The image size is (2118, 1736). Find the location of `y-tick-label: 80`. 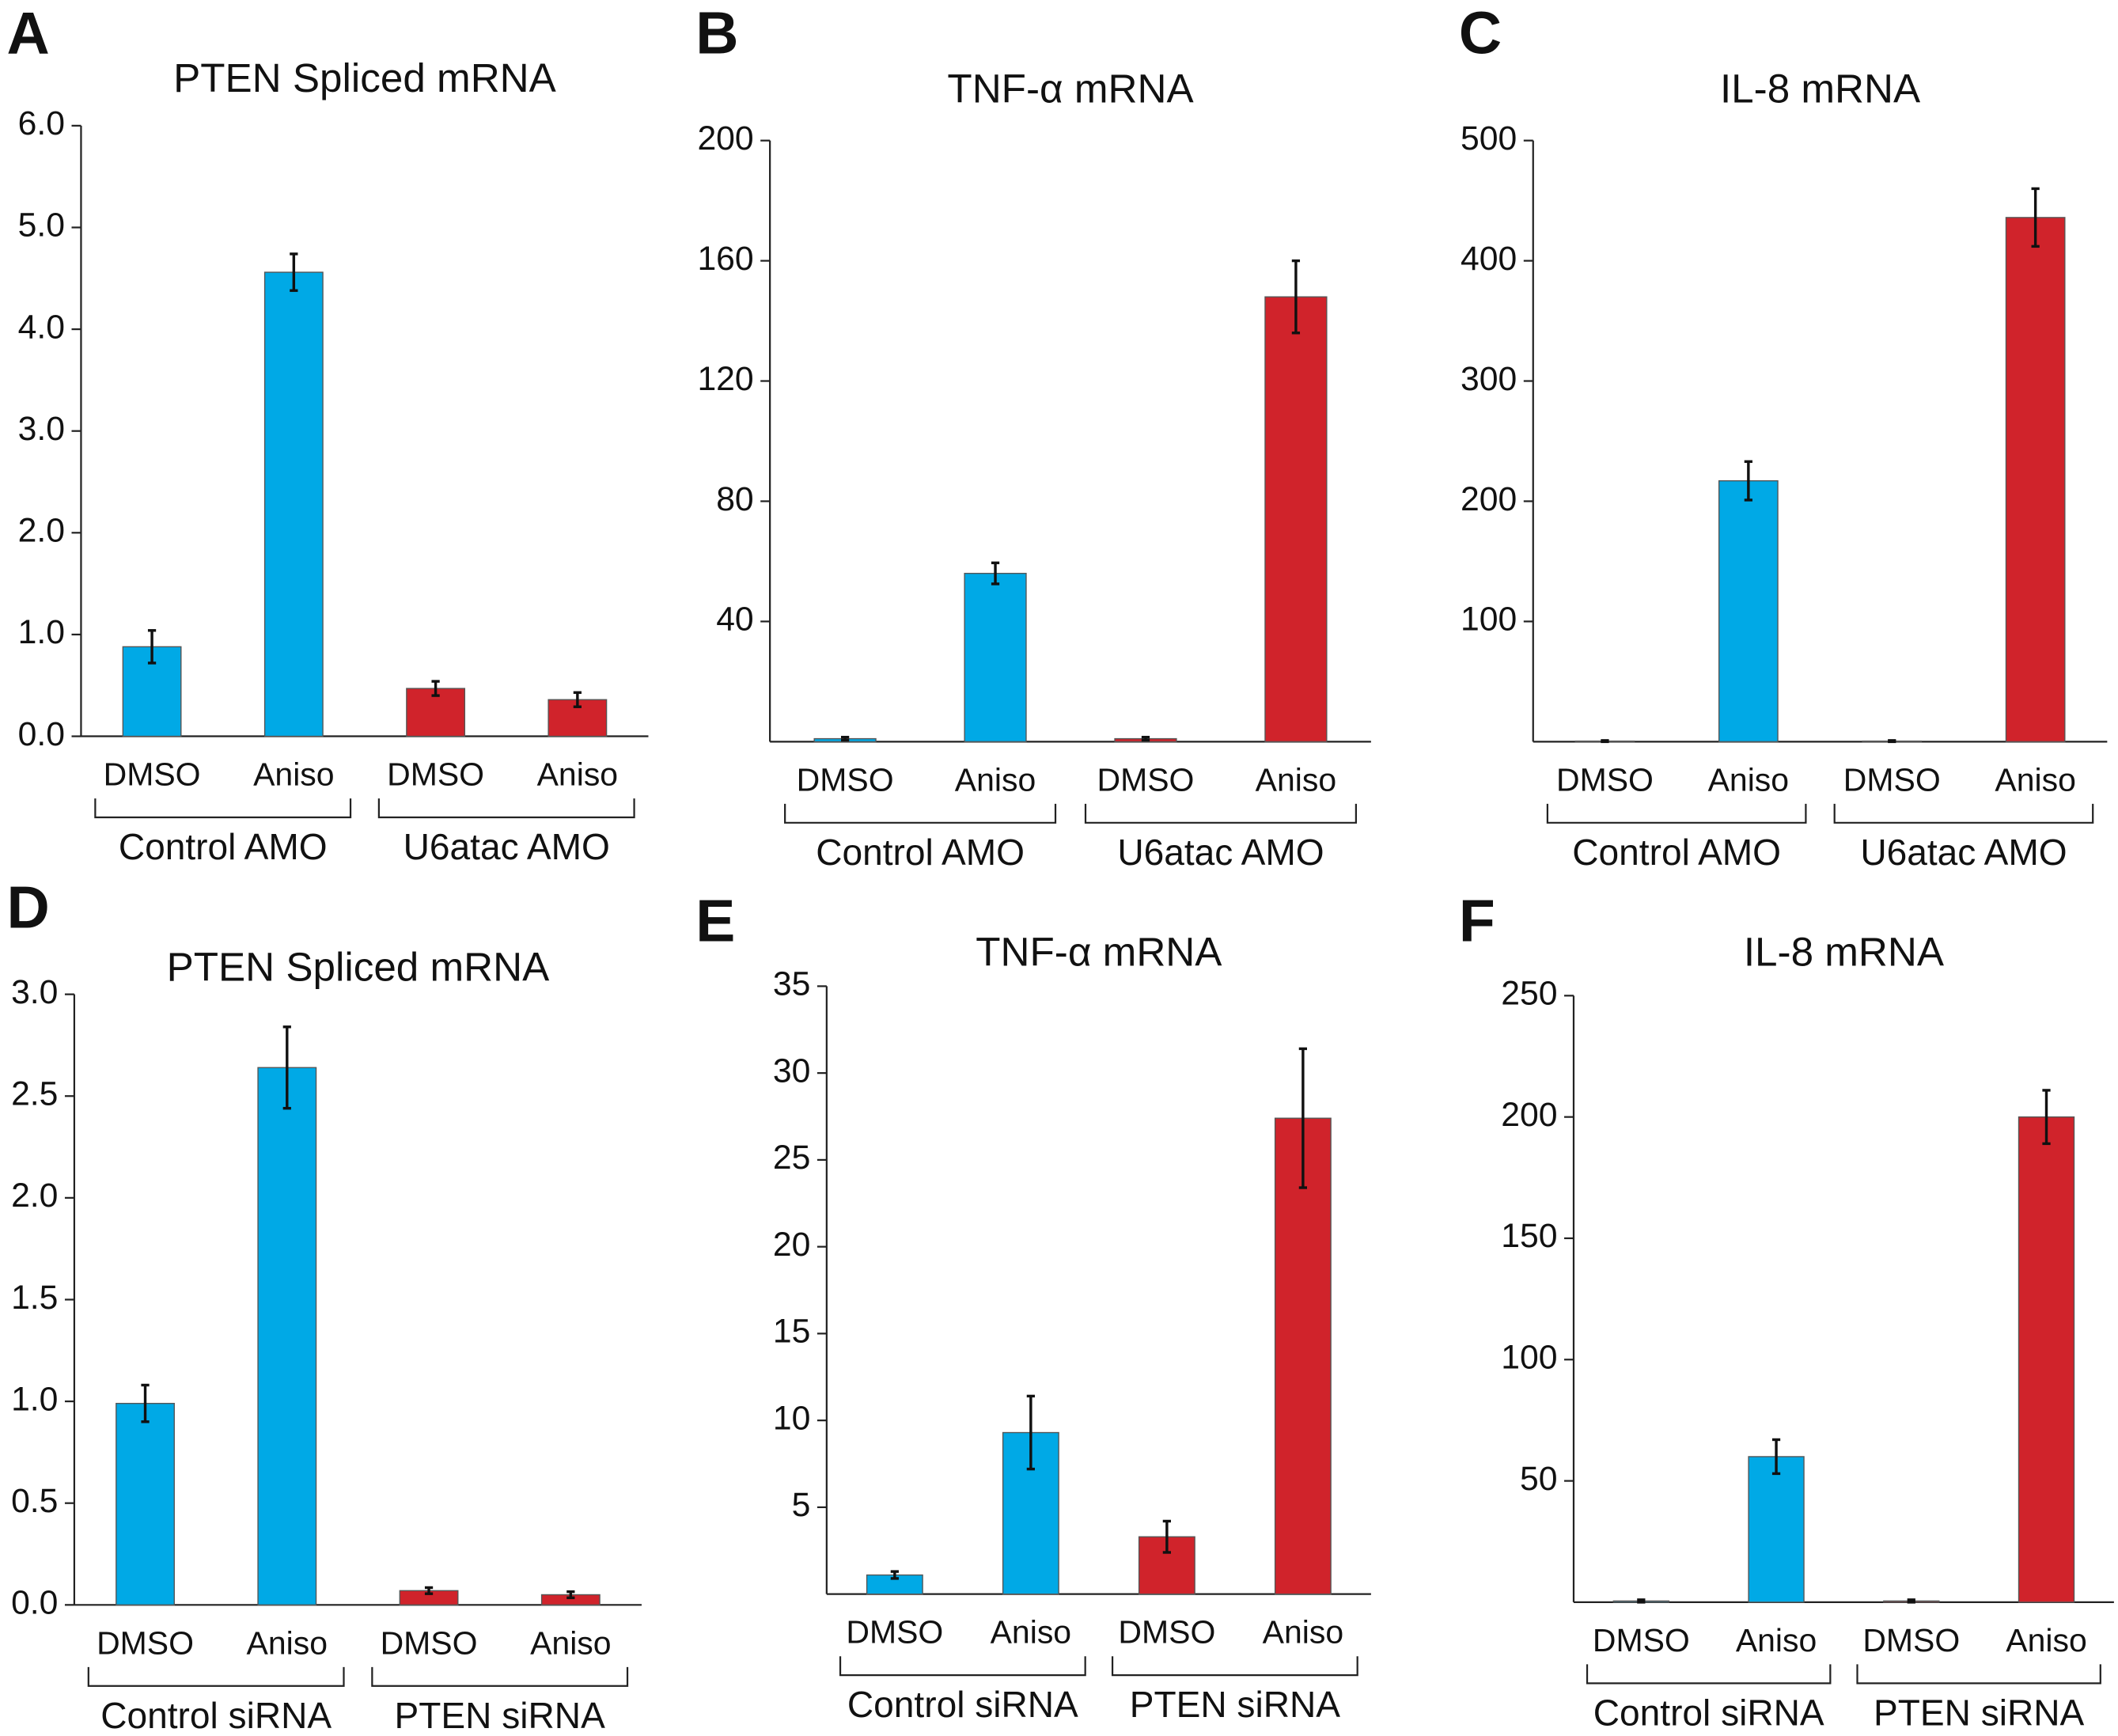

y-tick-label: 80 is located at coordinates (734, 499).